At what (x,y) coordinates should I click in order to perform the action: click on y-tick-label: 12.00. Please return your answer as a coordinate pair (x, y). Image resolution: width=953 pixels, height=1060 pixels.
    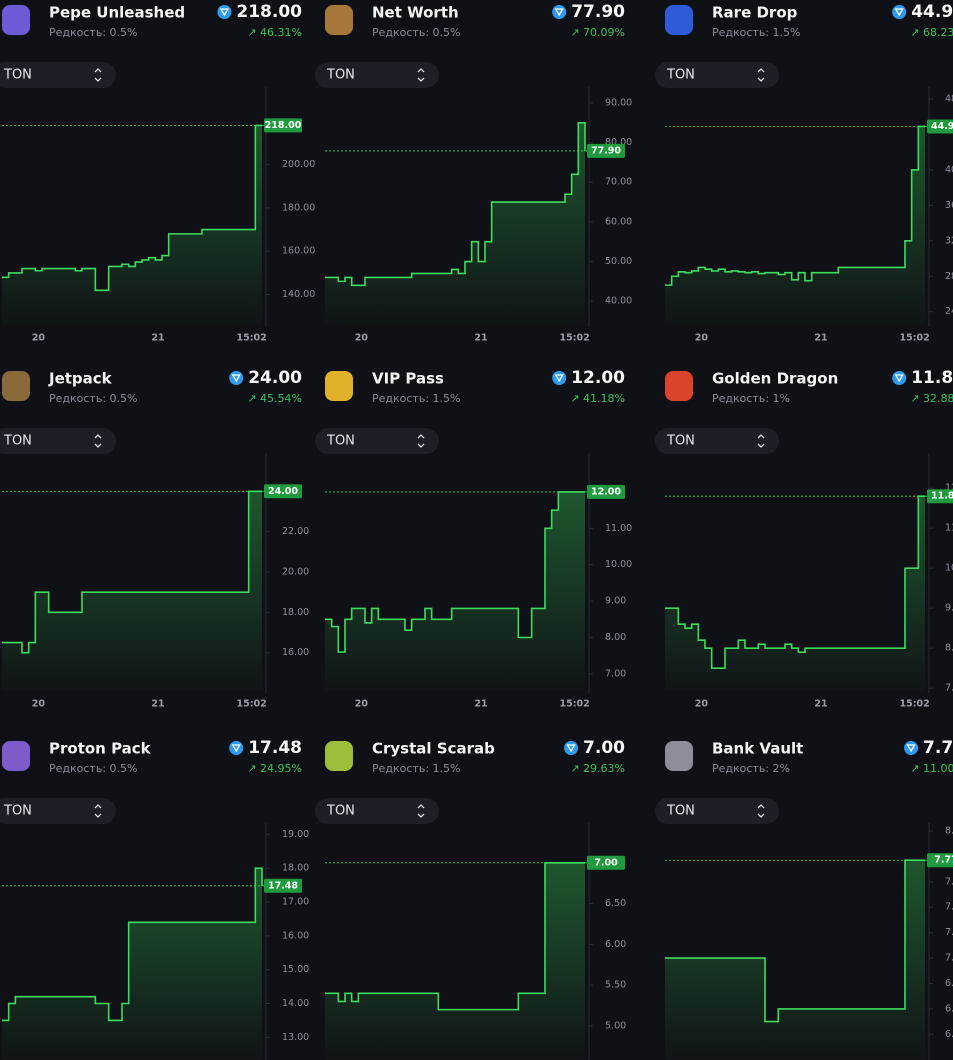
    Looking at the image, I should click on (949, 488).